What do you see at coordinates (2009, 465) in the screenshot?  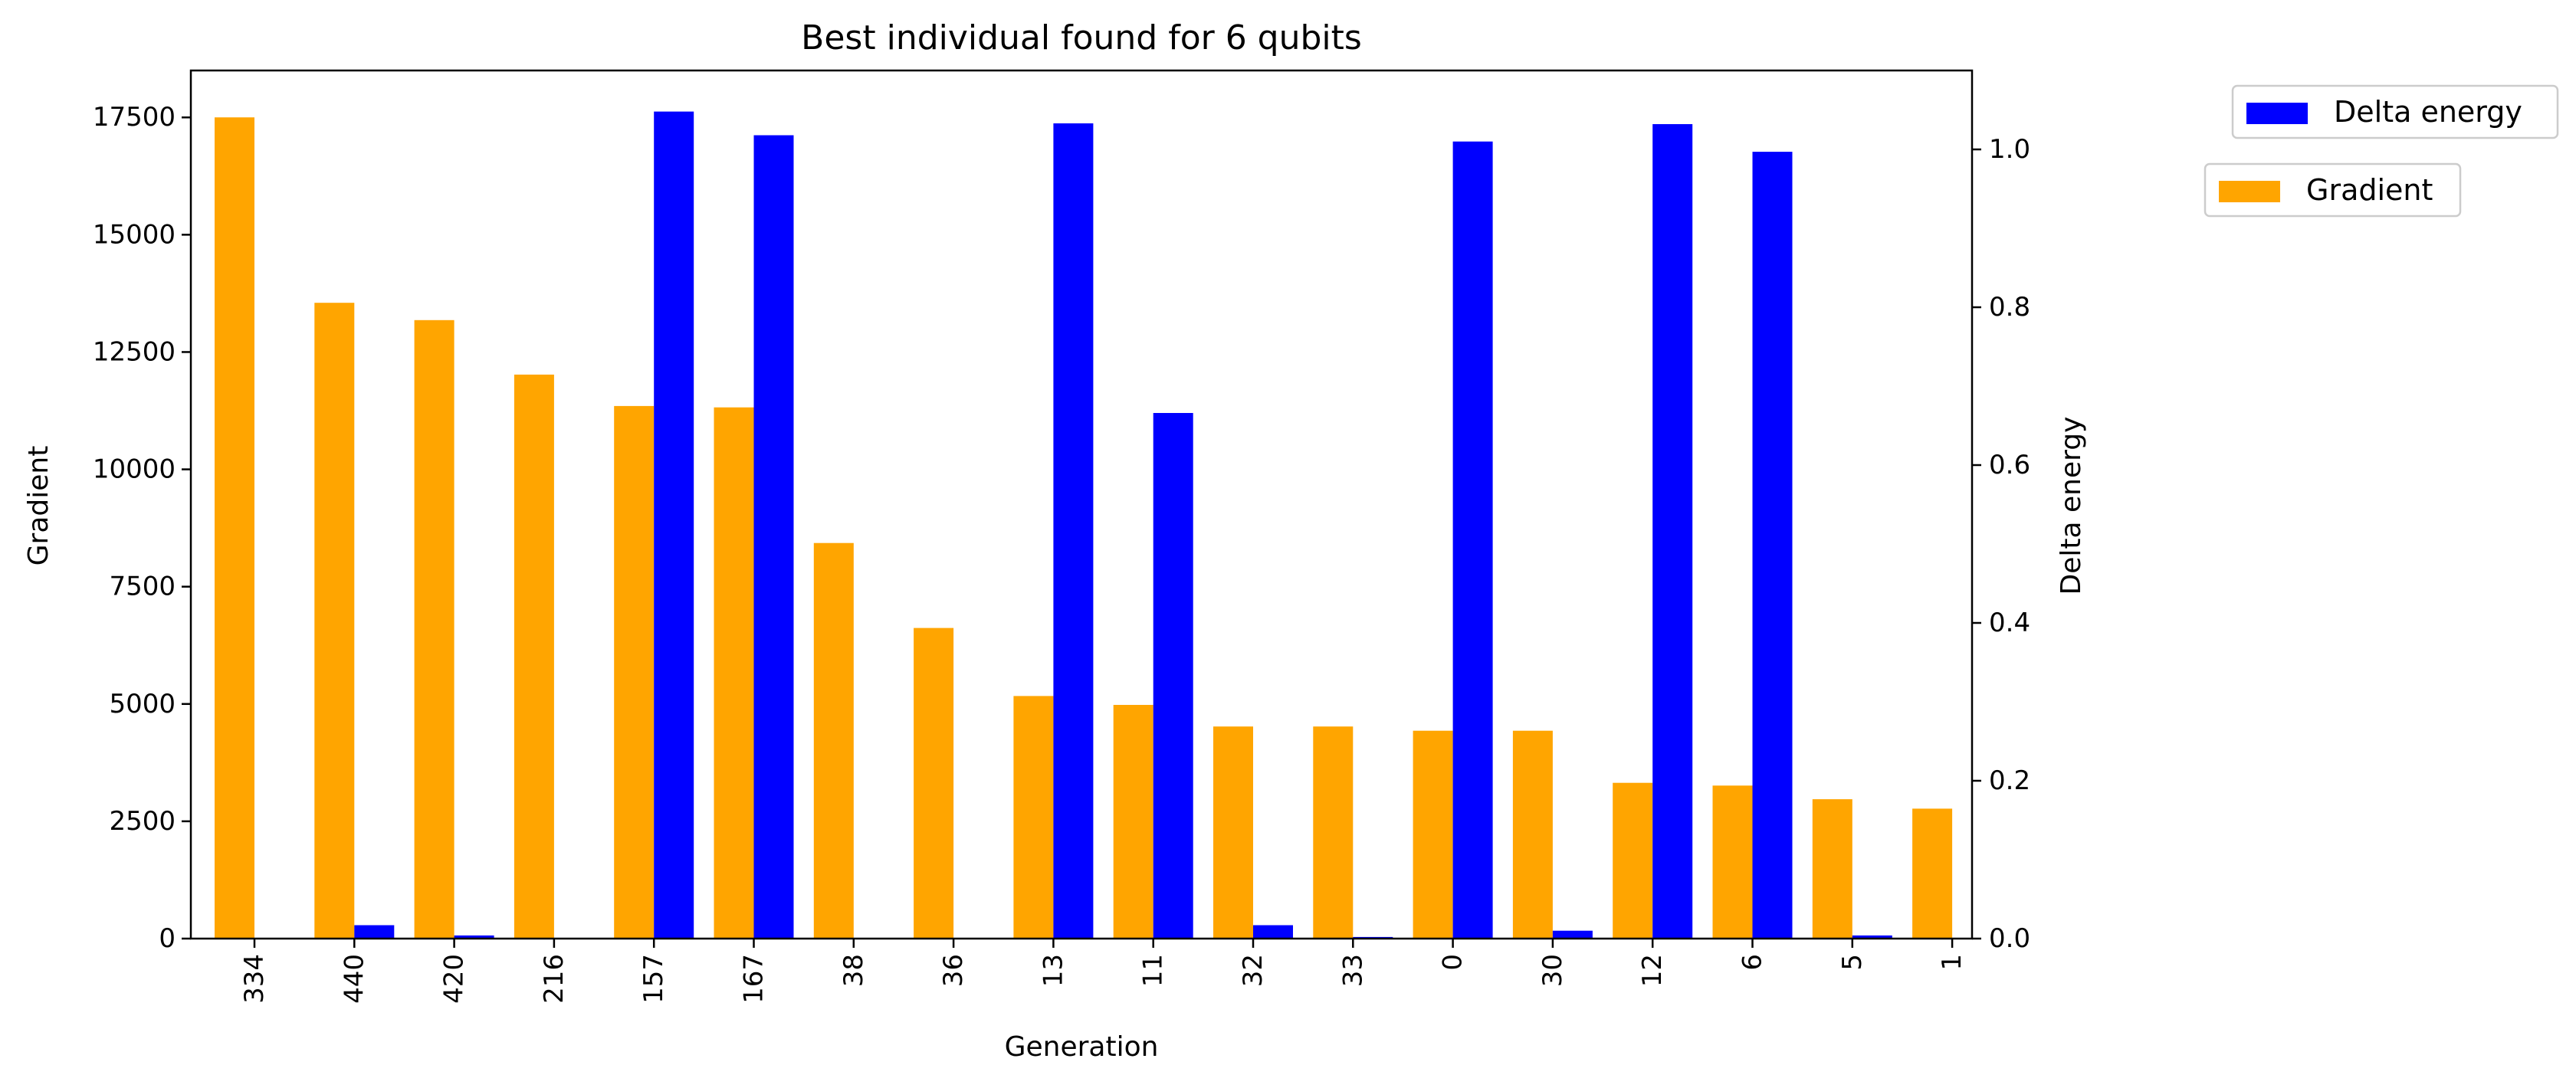 I see `y-right-tick-label: 0.6` at bounding box center [2009, 465].